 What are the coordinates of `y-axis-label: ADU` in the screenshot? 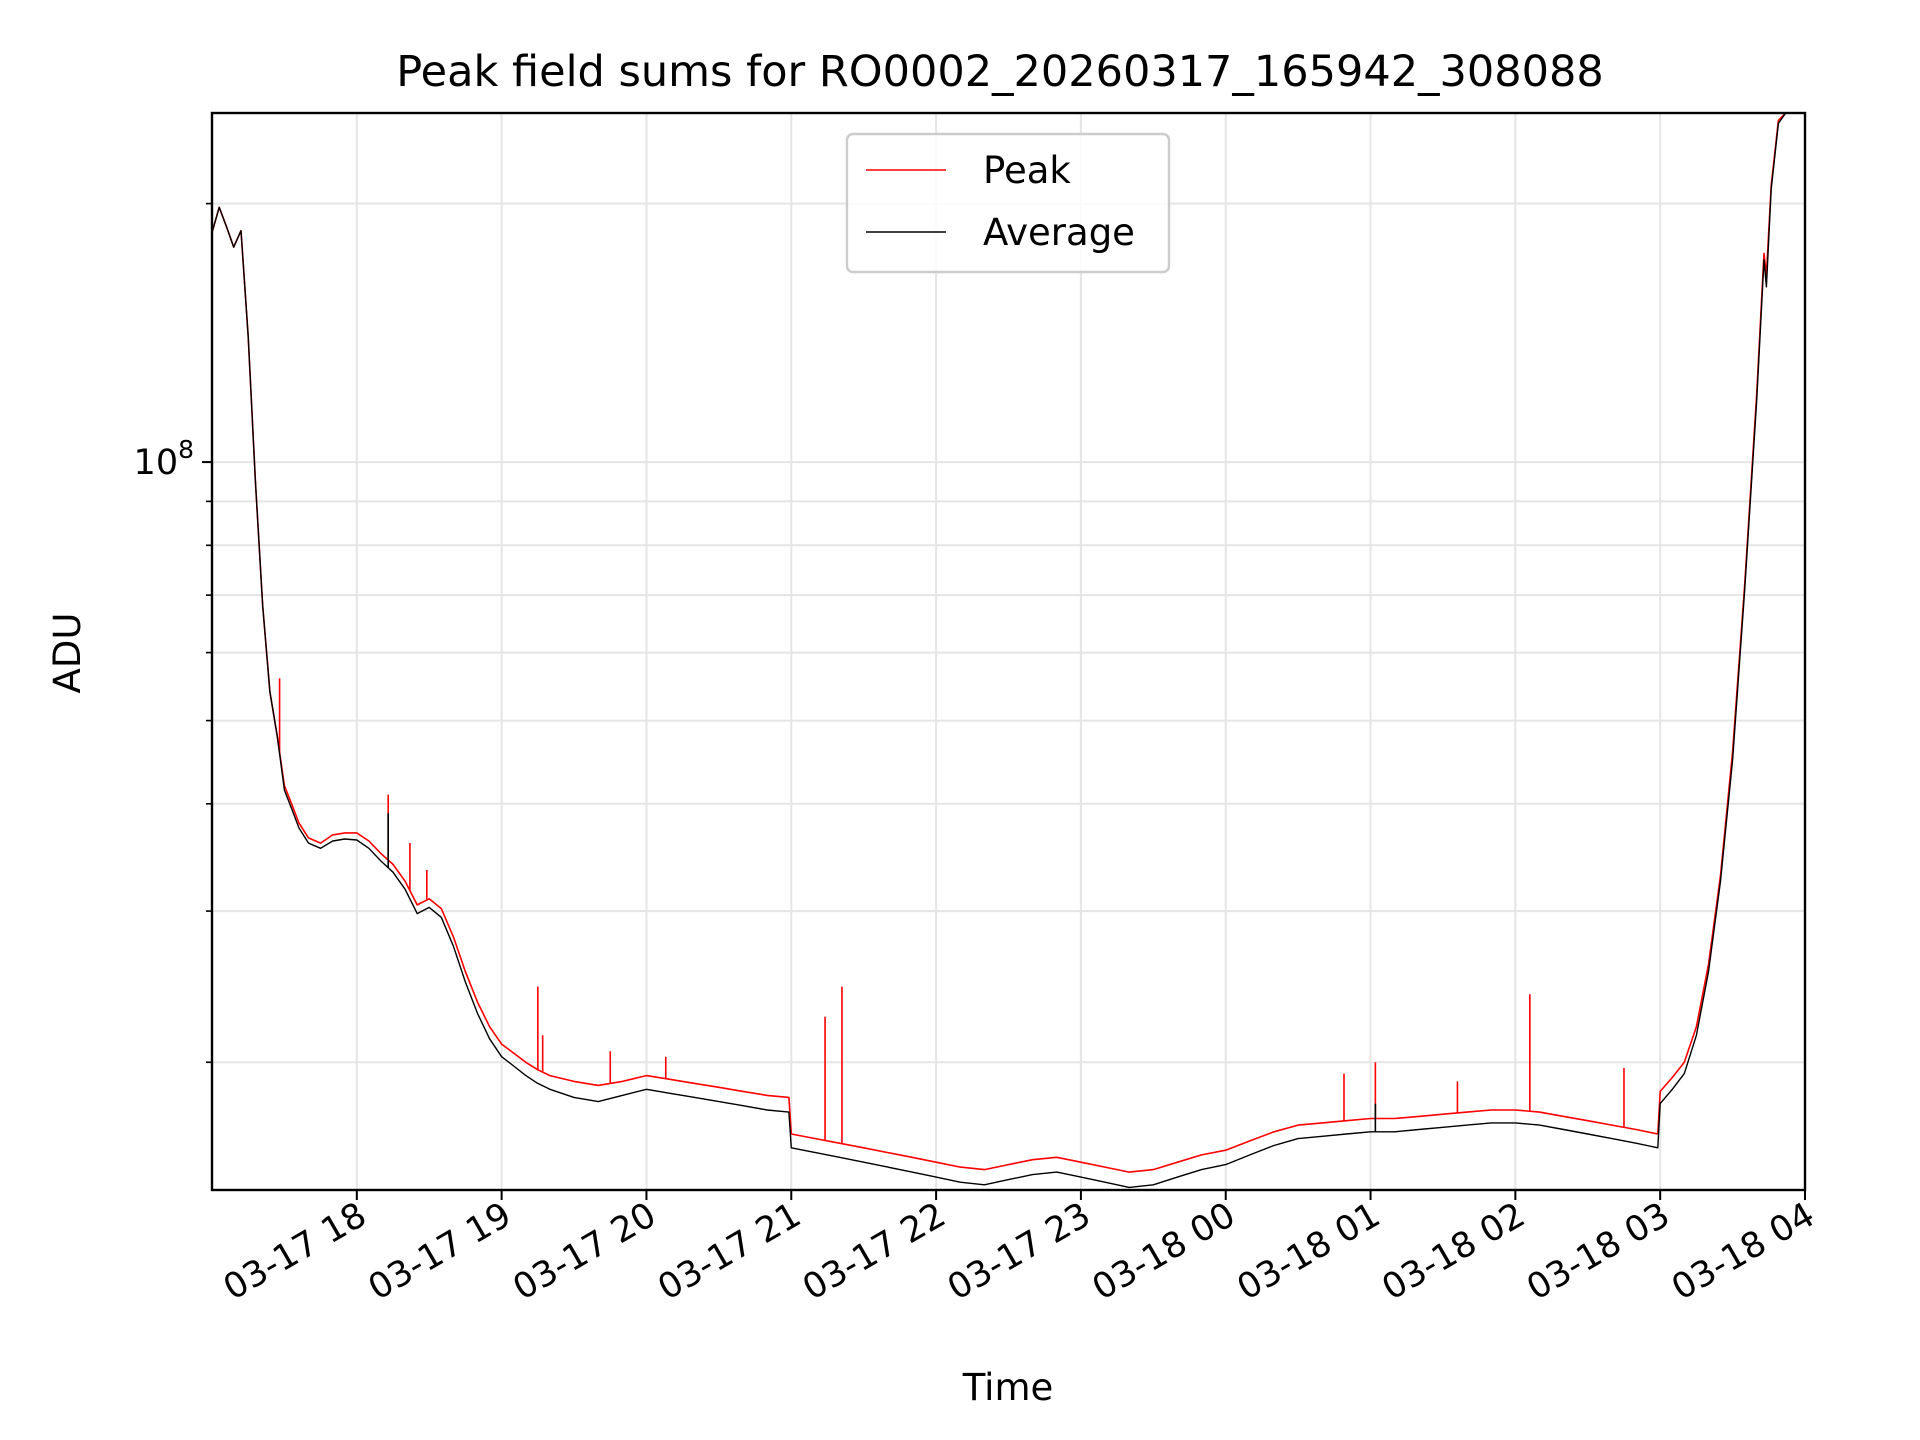 It's located at (67, 653).